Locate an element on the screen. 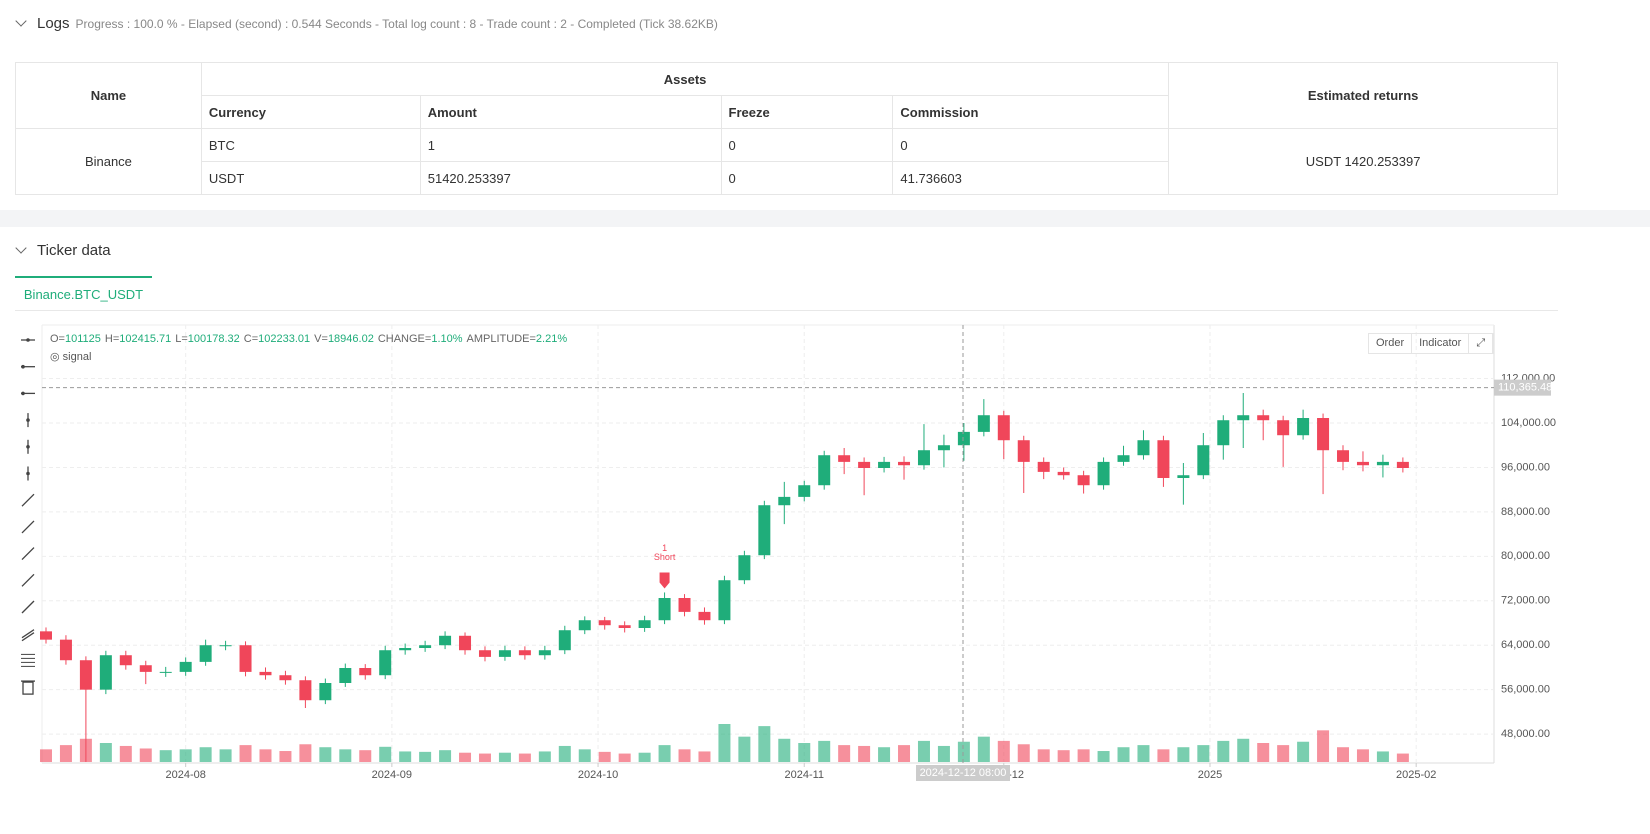 The width and height of the screenshot is (1650, 834). info-key: H= is located at coordinates (112, 339).